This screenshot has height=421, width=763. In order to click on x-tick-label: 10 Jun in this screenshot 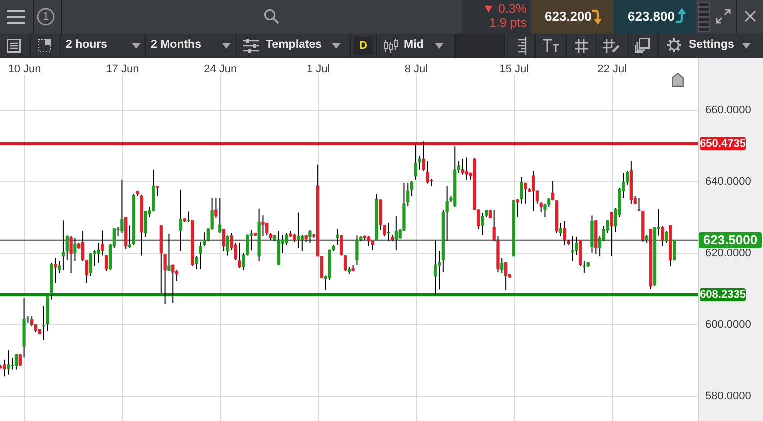, I will do `click(25, 70)`.